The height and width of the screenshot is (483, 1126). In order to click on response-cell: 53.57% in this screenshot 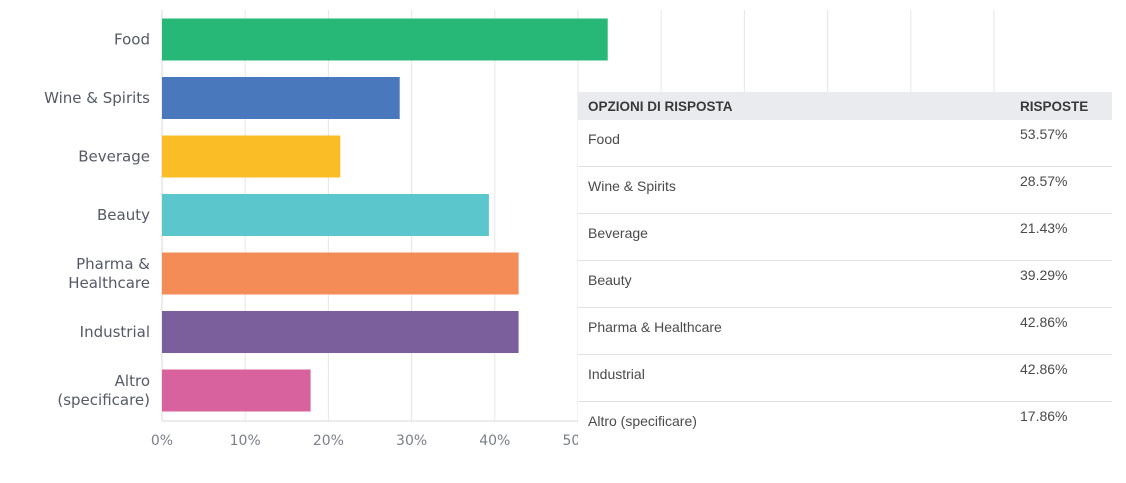, I will do `click(1062, 143)`.